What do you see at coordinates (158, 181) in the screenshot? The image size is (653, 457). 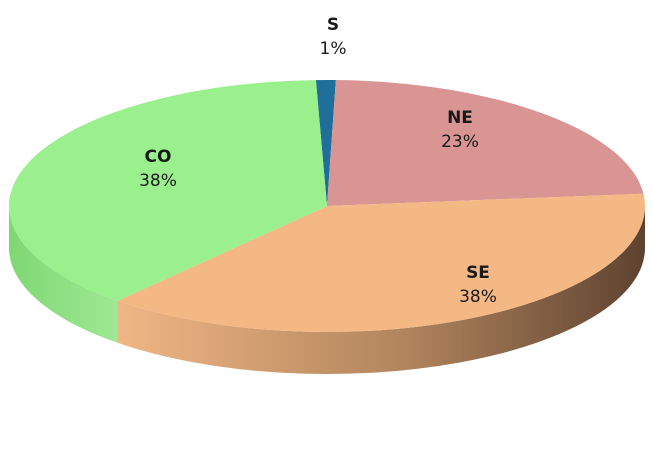 I see `slice-percent-co: 38%` at bounding box center [158, 181].